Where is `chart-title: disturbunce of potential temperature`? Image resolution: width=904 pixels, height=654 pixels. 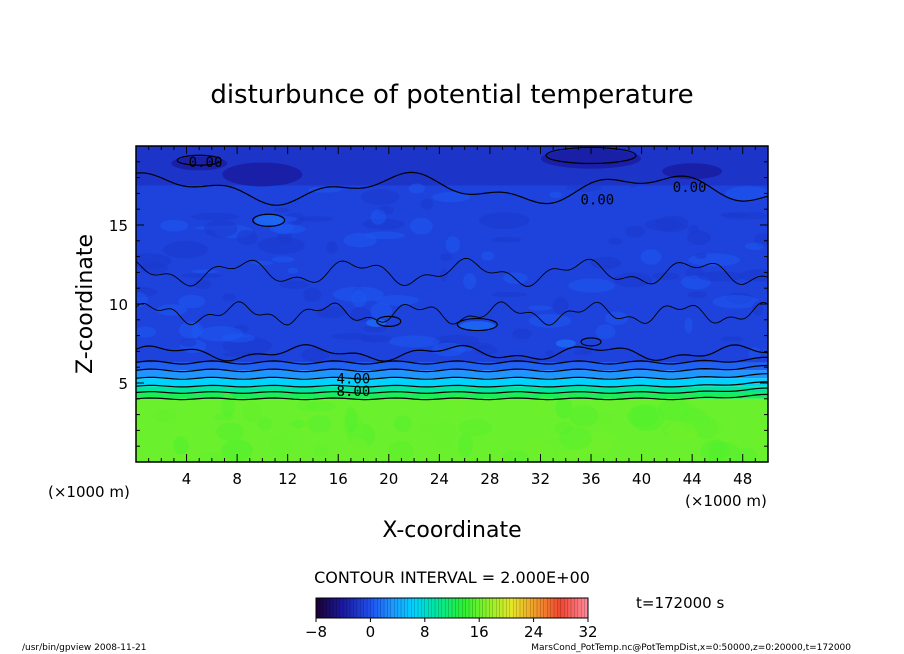 chart-title: disturbunce of potential temperature is located at coordinates (451, 95).